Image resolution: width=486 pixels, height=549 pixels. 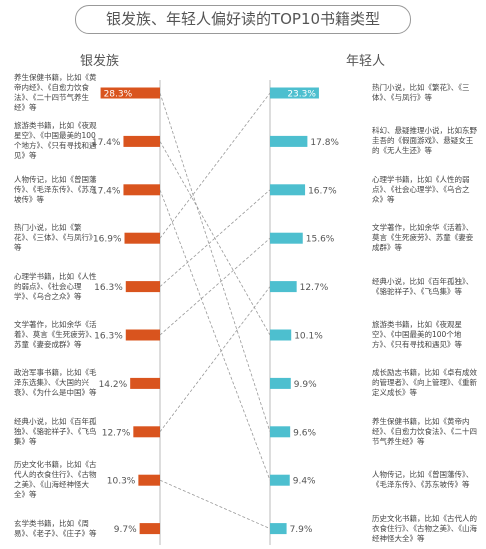 I want to click on left-header: 银发族, so click(x=100, y=61).